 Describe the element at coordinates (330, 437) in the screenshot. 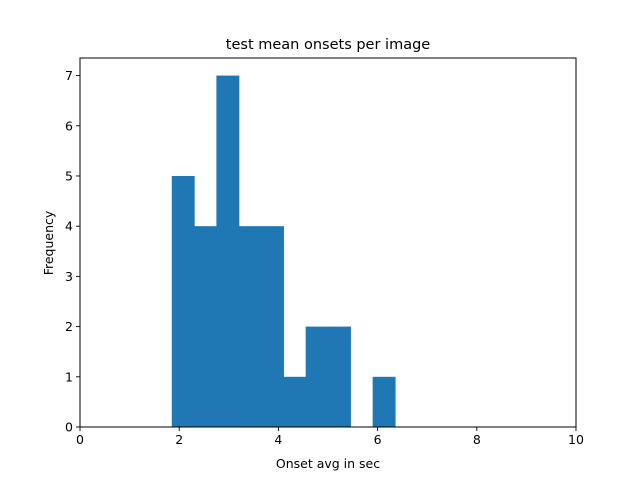

I see `x-axis-ticks: 0 2 4 6 8 10` at that location.